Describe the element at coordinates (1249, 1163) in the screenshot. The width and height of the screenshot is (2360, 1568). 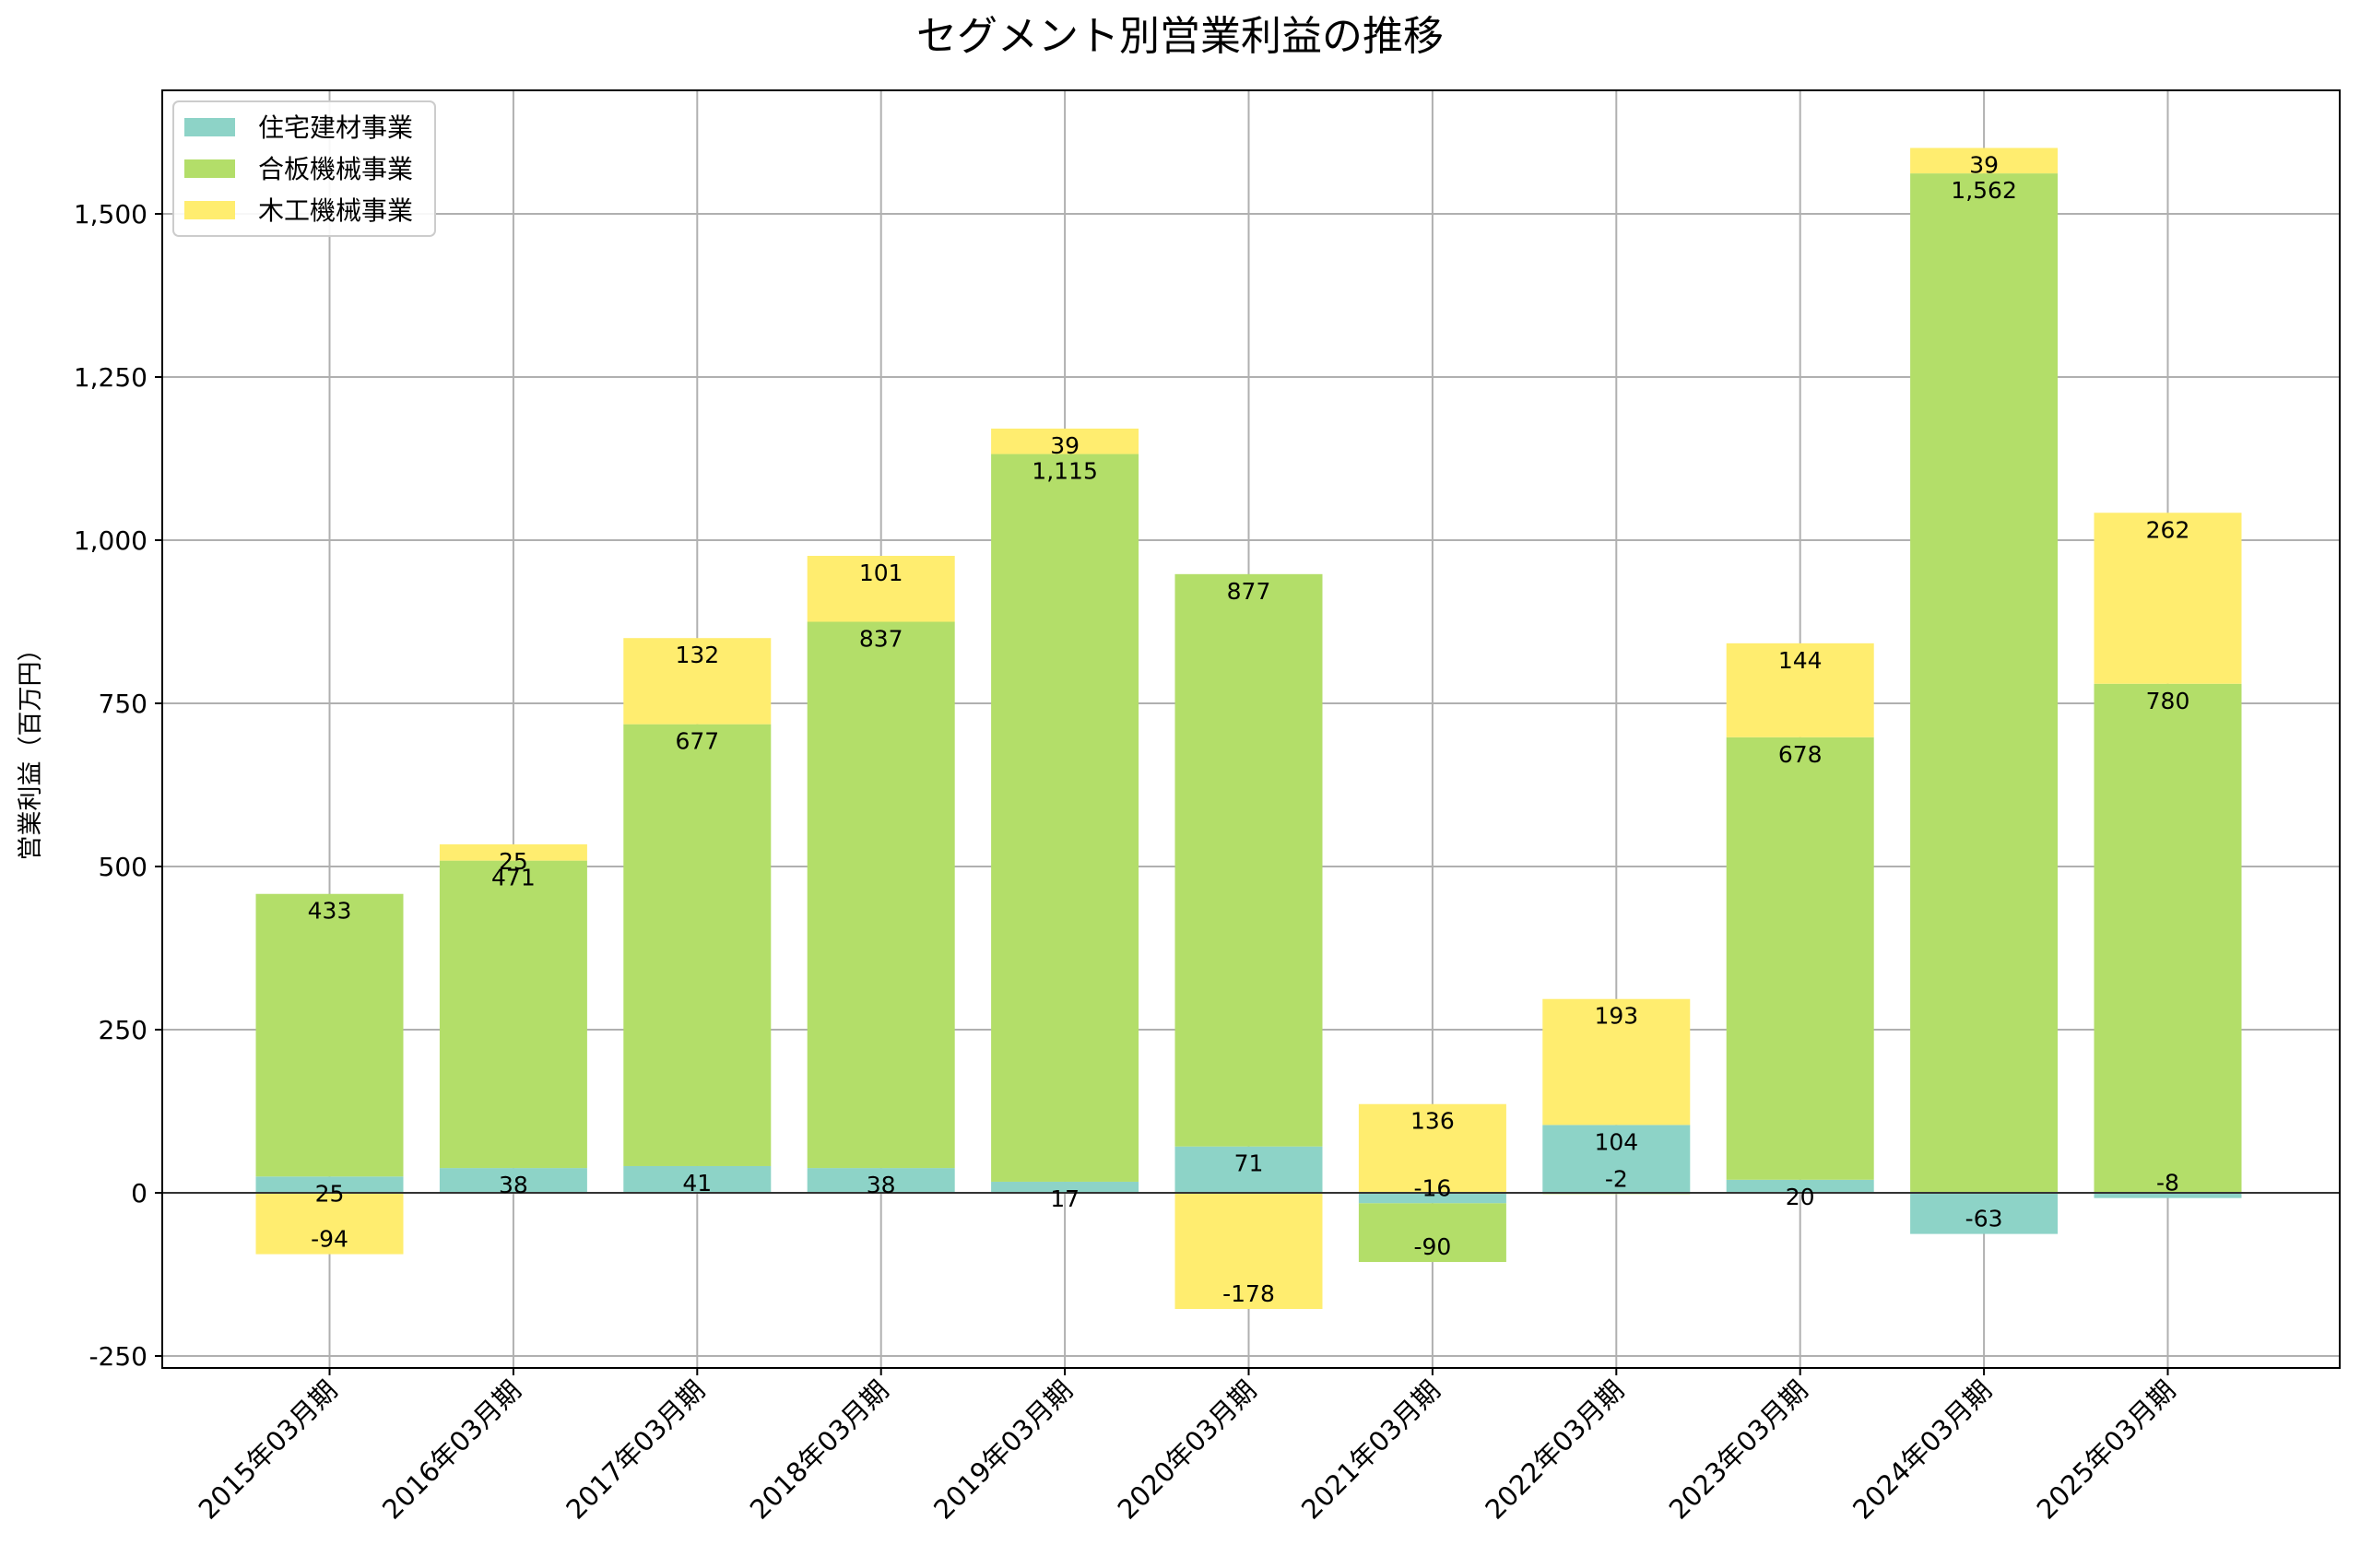
I see `data-label: 71` at that location.